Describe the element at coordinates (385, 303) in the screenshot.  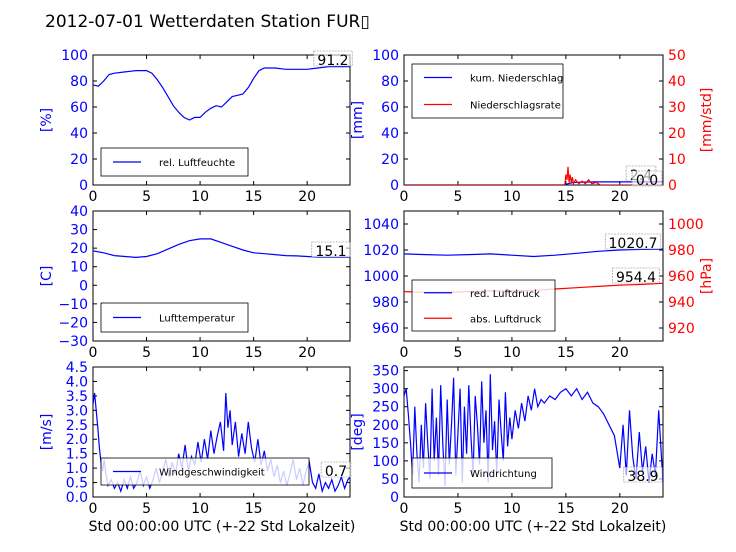
I see `y-tick-label: 980` at that location.